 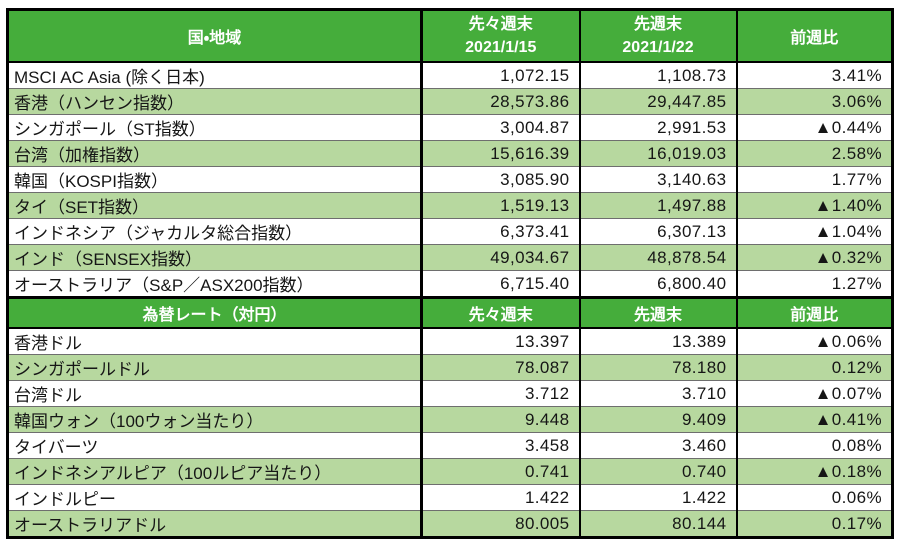 I want to click on table-row: タイバーツ 3.458 3.460 0.08%, so click(x=450, y=445).